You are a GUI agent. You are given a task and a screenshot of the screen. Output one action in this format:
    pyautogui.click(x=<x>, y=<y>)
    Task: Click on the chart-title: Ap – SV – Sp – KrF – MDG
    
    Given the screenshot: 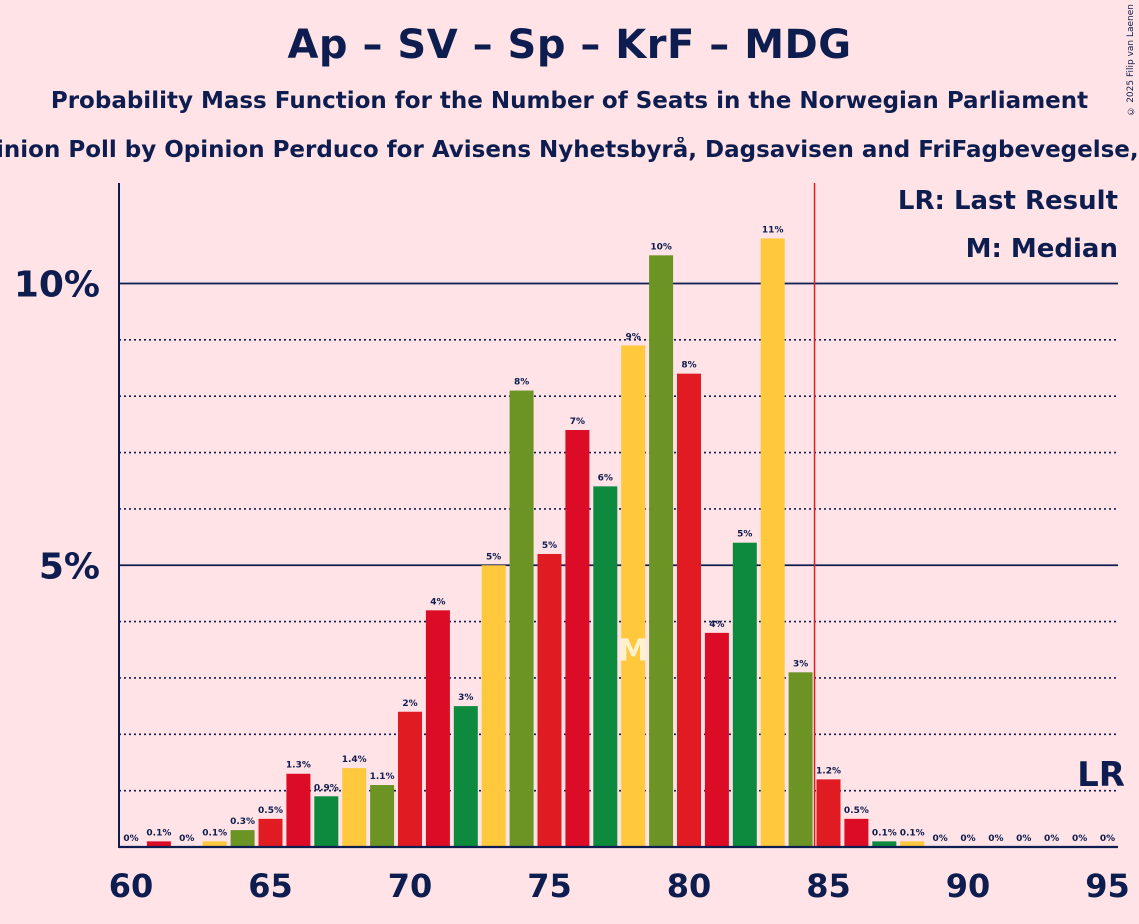 What is the action you would take?
    pyautogui.click(x=569, y=45)
    